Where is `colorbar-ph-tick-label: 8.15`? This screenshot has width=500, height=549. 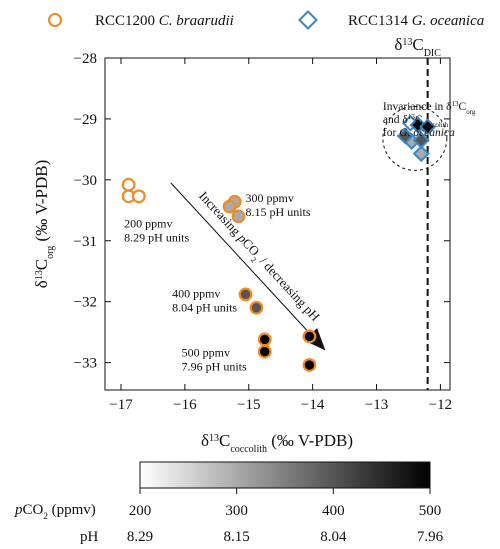 colorbar-ph-tick-label: 8.15 is located at coordinates (237, 537).